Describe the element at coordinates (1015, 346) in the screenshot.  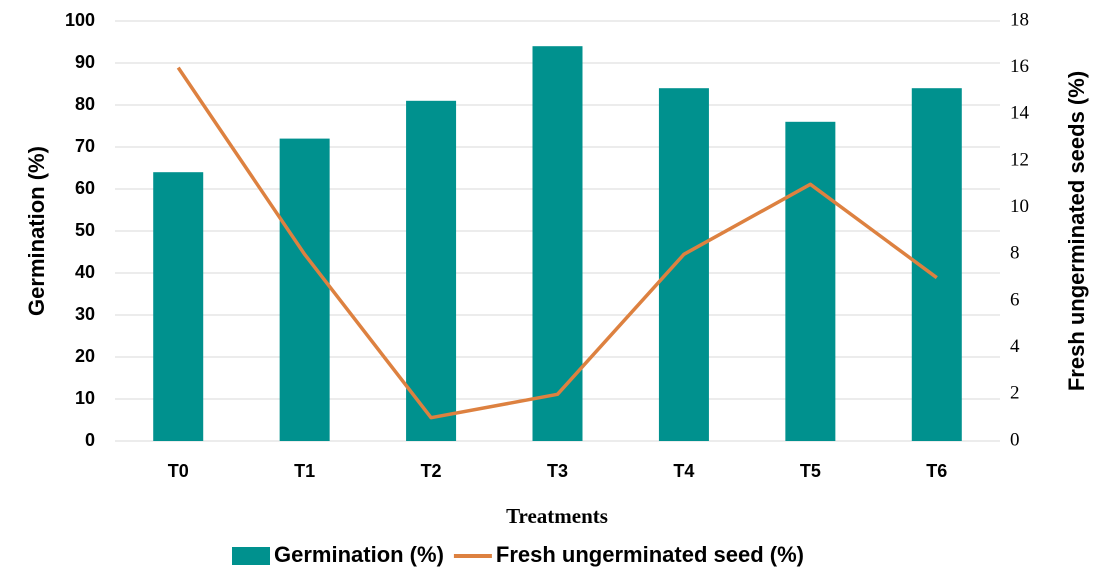
I see `y2-tick-label: 4` at that location.